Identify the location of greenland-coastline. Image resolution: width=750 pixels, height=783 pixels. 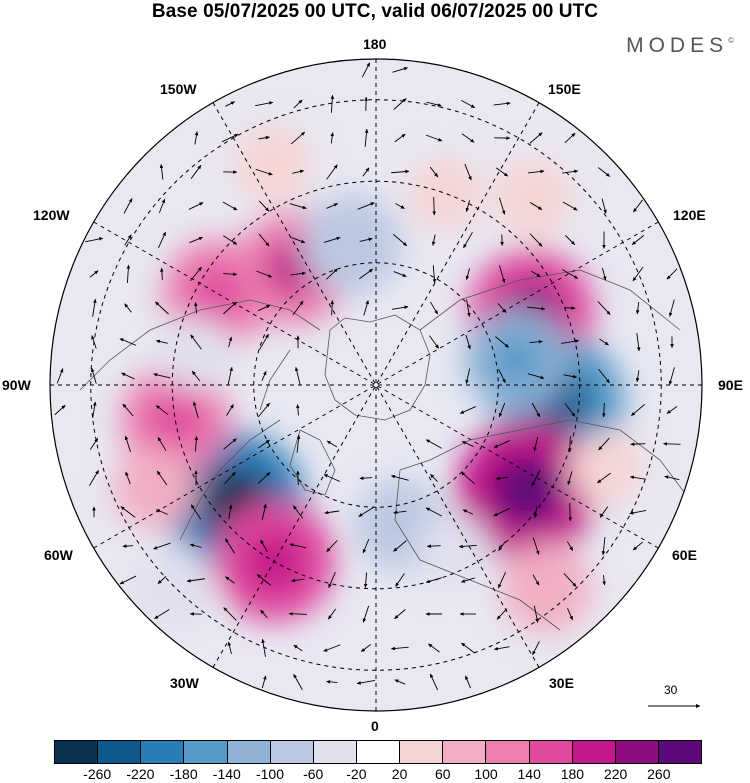
(312, 462).